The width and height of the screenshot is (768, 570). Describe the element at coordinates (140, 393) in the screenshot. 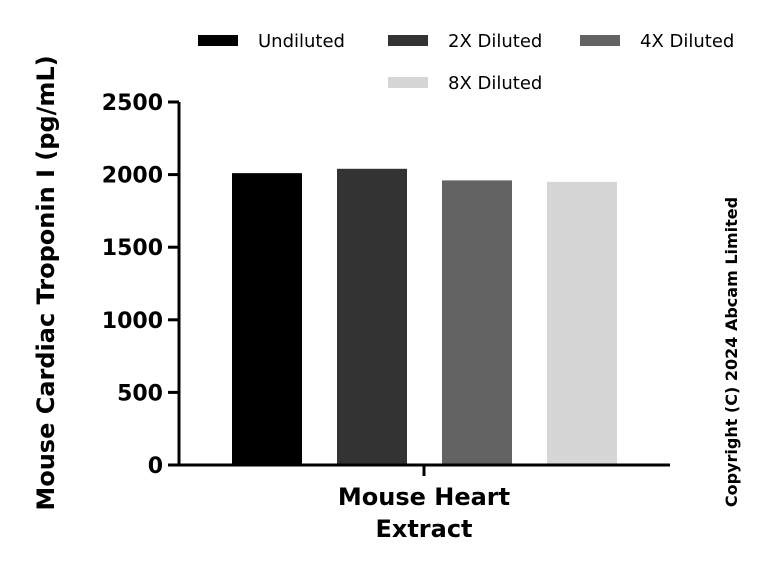

I see `y-tick-label: 500` at that location.